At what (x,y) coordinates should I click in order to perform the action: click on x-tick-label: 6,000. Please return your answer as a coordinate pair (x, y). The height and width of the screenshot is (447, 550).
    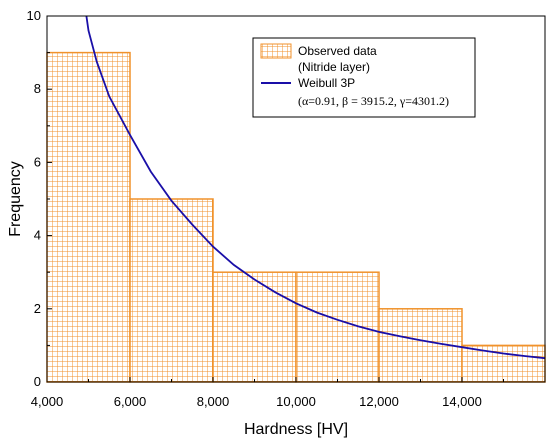
    Looking at the image, I should click on (130, 401).